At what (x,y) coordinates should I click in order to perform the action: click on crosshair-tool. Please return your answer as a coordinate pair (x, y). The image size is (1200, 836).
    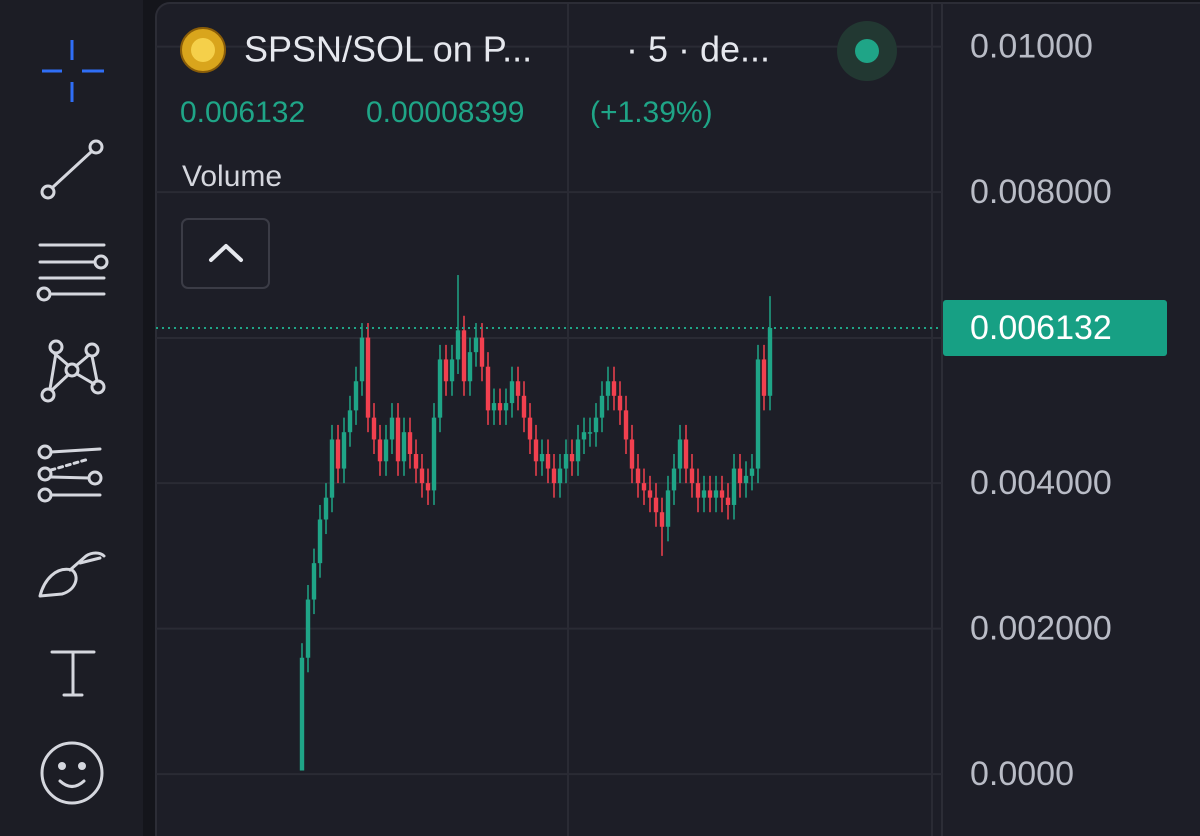
    Looking at the image, I should click on (73, 71).